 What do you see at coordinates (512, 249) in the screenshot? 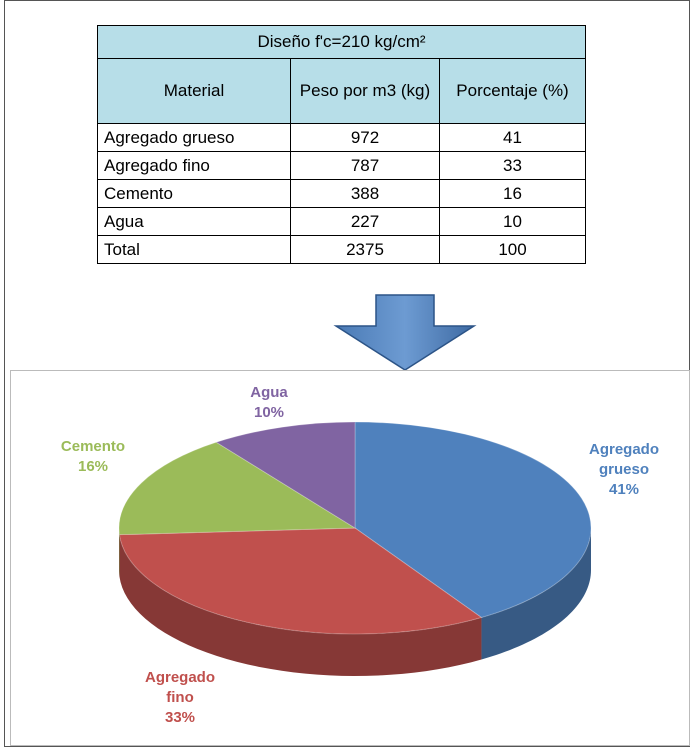
I see `cell: 100` at bounding box center [512, 249].